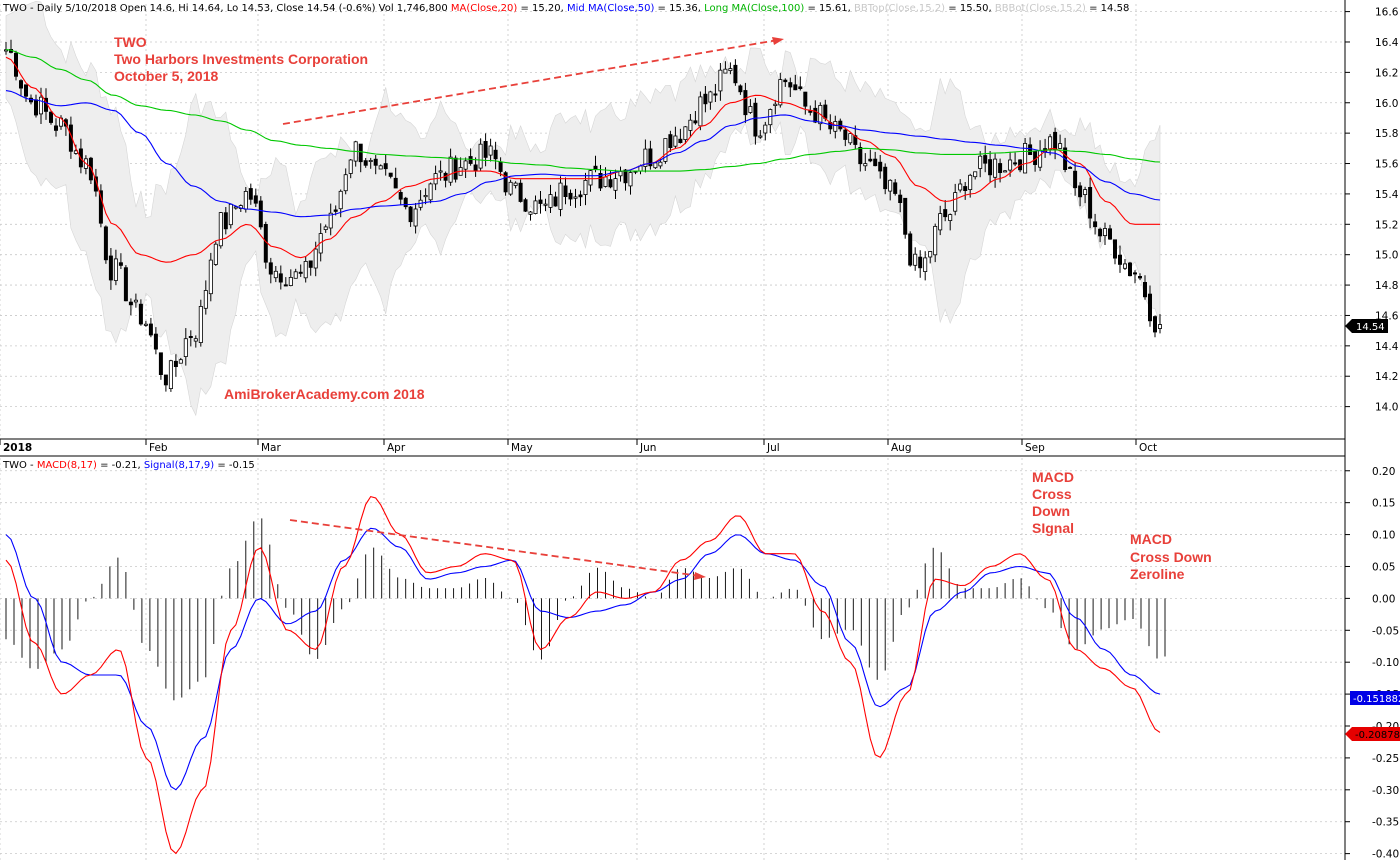 The width and height of the screenshot is (1400, 860). Describe the element at coordinates (497, 549) in the screenshot. I see `macd-trend-arrow` at that location.